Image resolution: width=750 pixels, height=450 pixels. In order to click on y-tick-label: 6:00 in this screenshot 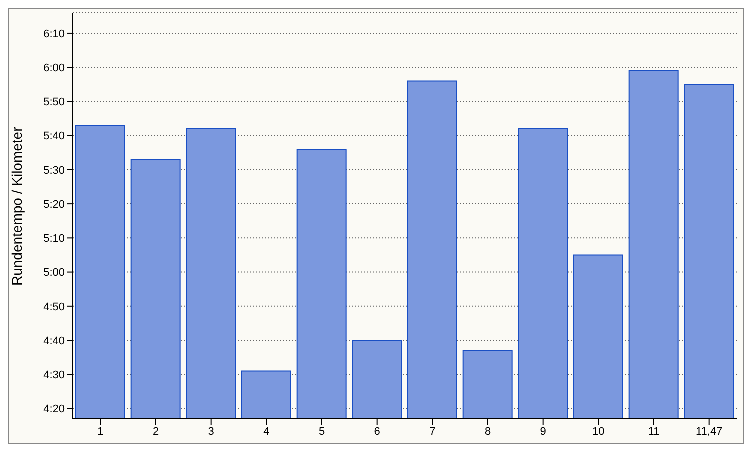, I will do `click(54, 68)`.